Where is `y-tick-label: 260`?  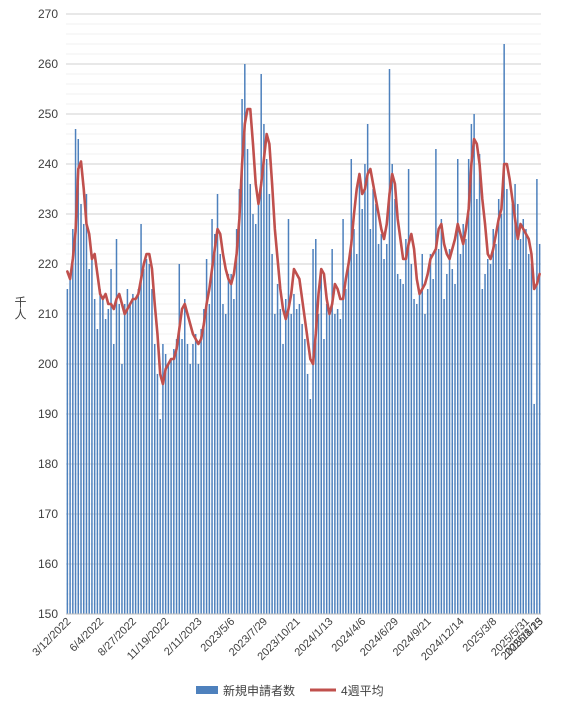 y-tick-label: 260 is located at coordinates (48, 64).